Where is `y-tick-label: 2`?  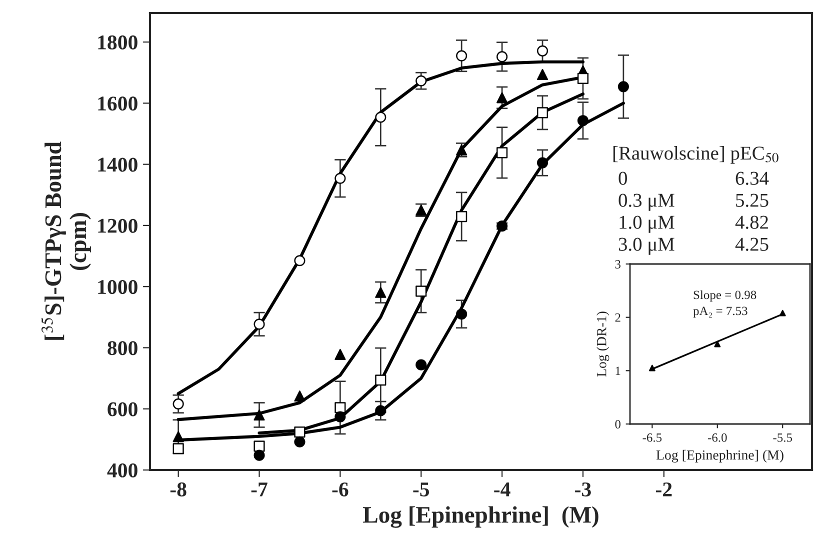 y-tick-label: 2 is located at coordinates (617, 317).